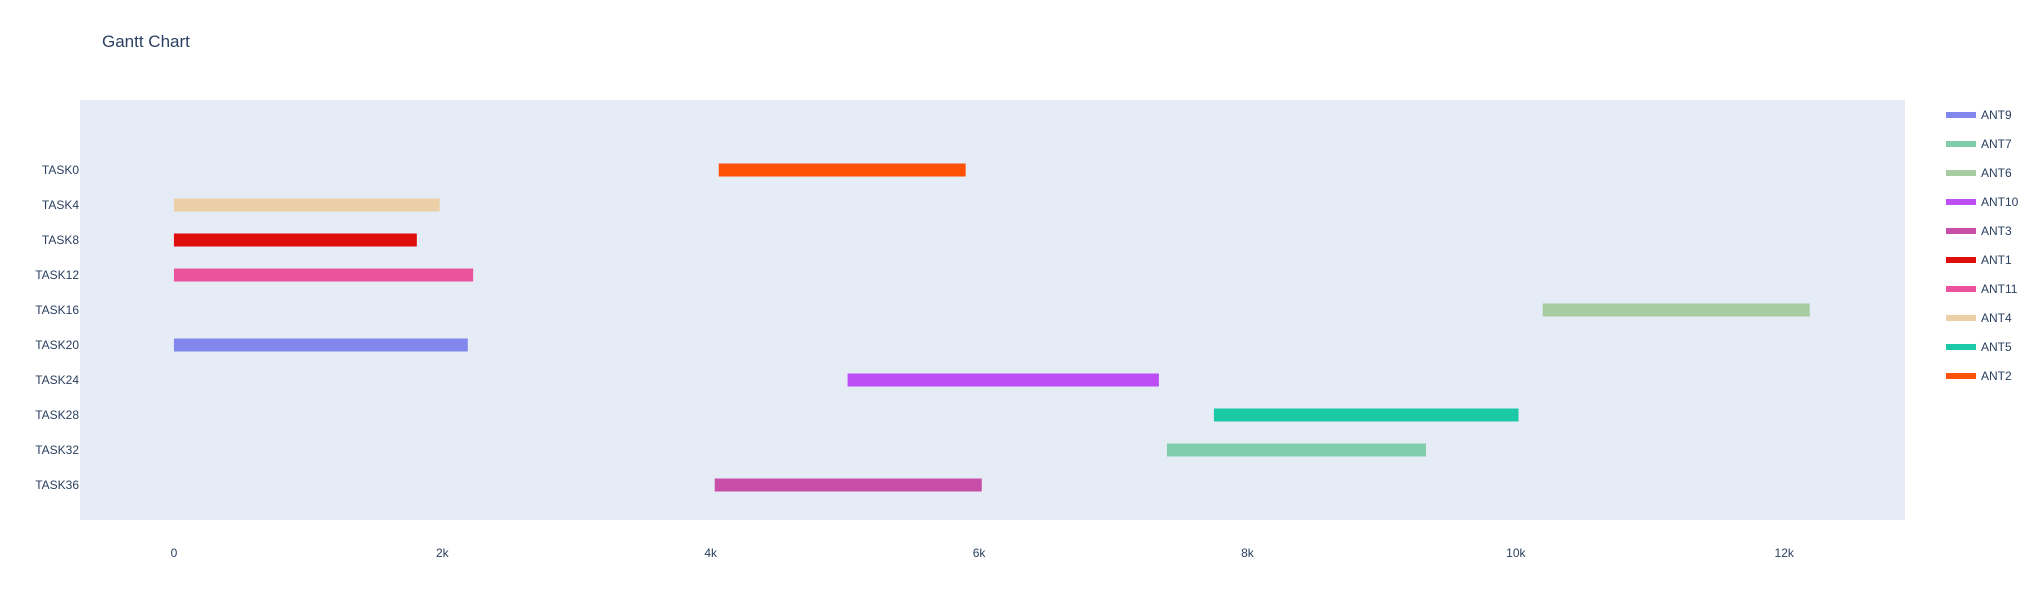 Image resolution: width=2037 pixels, height=600 pixels. I want to click on task-bar-task28, so click(1366, 415).